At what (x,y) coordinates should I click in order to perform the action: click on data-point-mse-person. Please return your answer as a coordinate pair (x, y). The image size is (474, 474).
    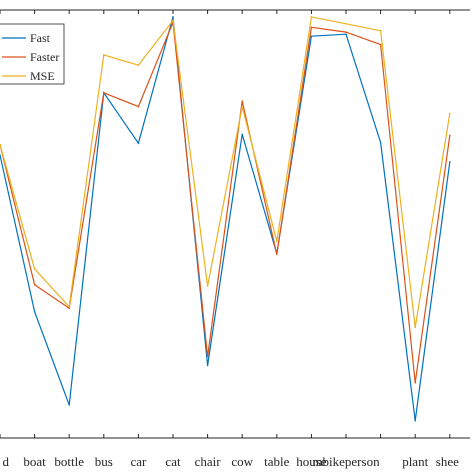
    Looking at the image, I should click on (380, 30).